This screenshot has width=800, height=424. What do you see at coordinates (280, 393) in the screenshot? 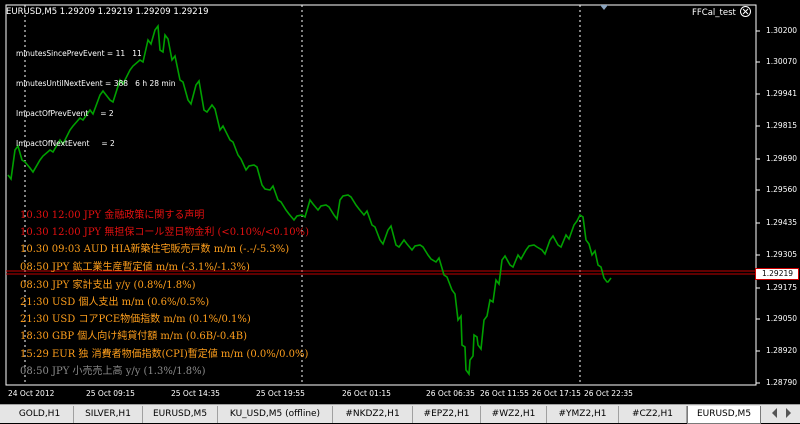
I see `time-axis-label: 25 Oct 19:55` at bounding box center [280, 393].